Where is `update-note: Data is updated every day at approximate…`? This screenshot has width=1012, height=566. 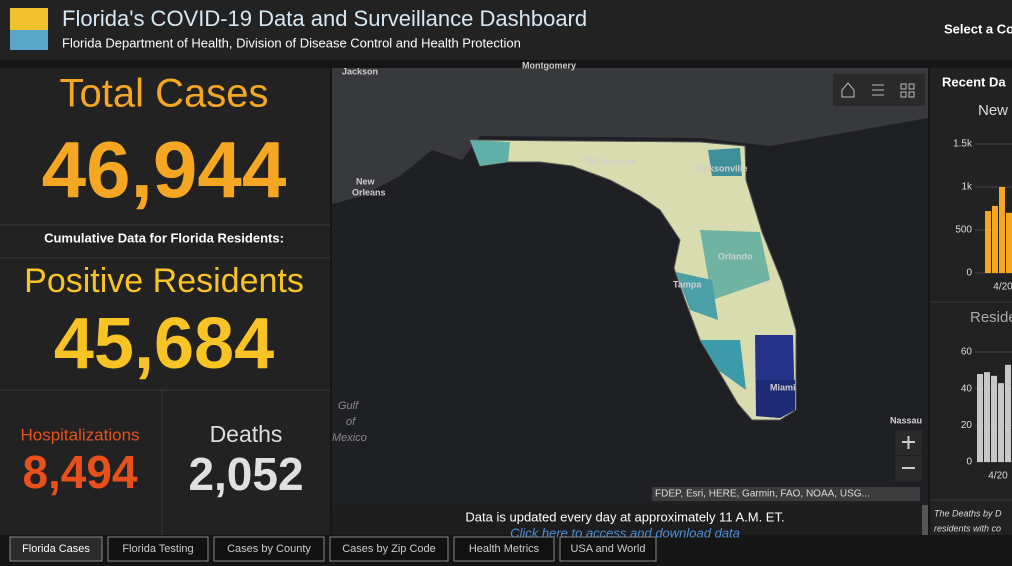 update-note: Data is updated every day at approximate… is located at coordinates (624, 516).